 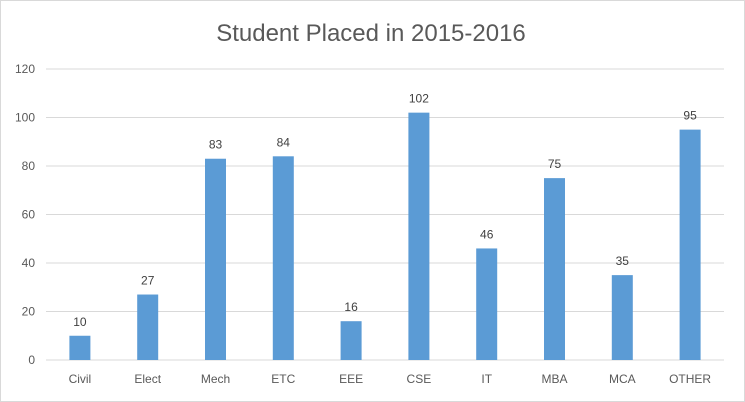 I want to click on x-tick-label: MBA, so click(x=554, y=379).